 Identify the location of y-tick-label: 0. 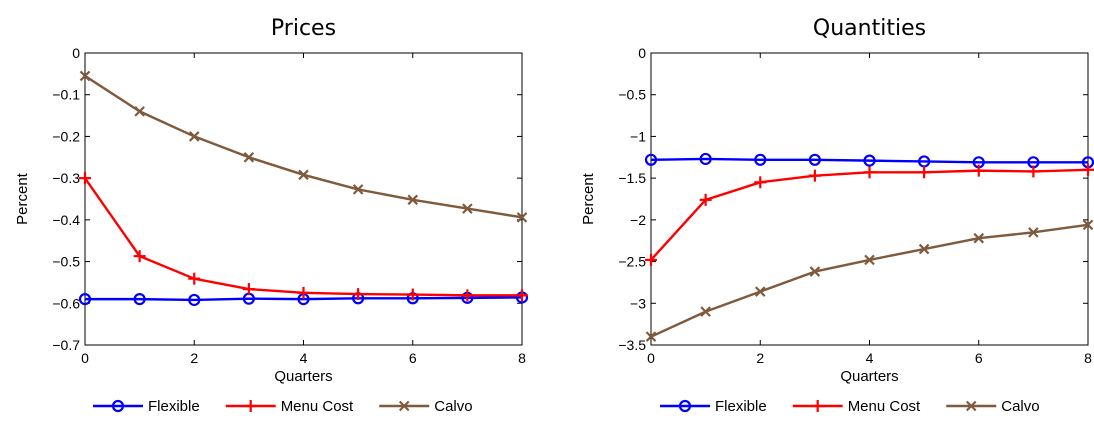
(642, 53).